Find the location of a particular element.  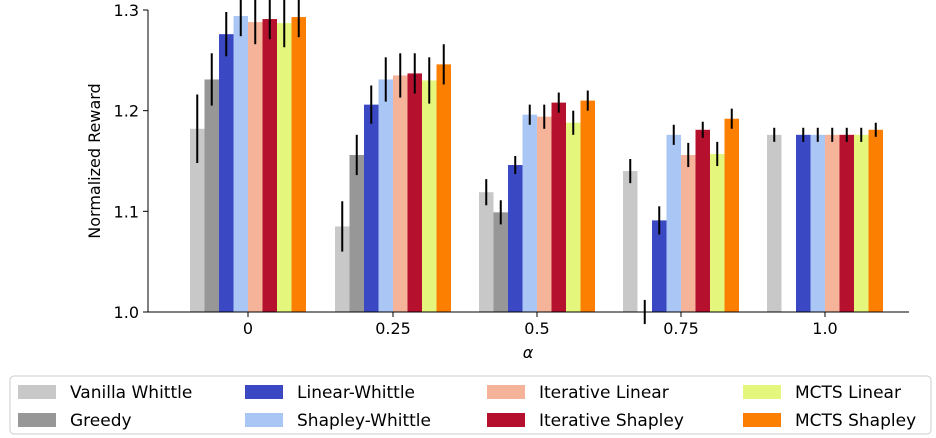

x-tick-label: 0.75 is located at coordinates (681, 328).